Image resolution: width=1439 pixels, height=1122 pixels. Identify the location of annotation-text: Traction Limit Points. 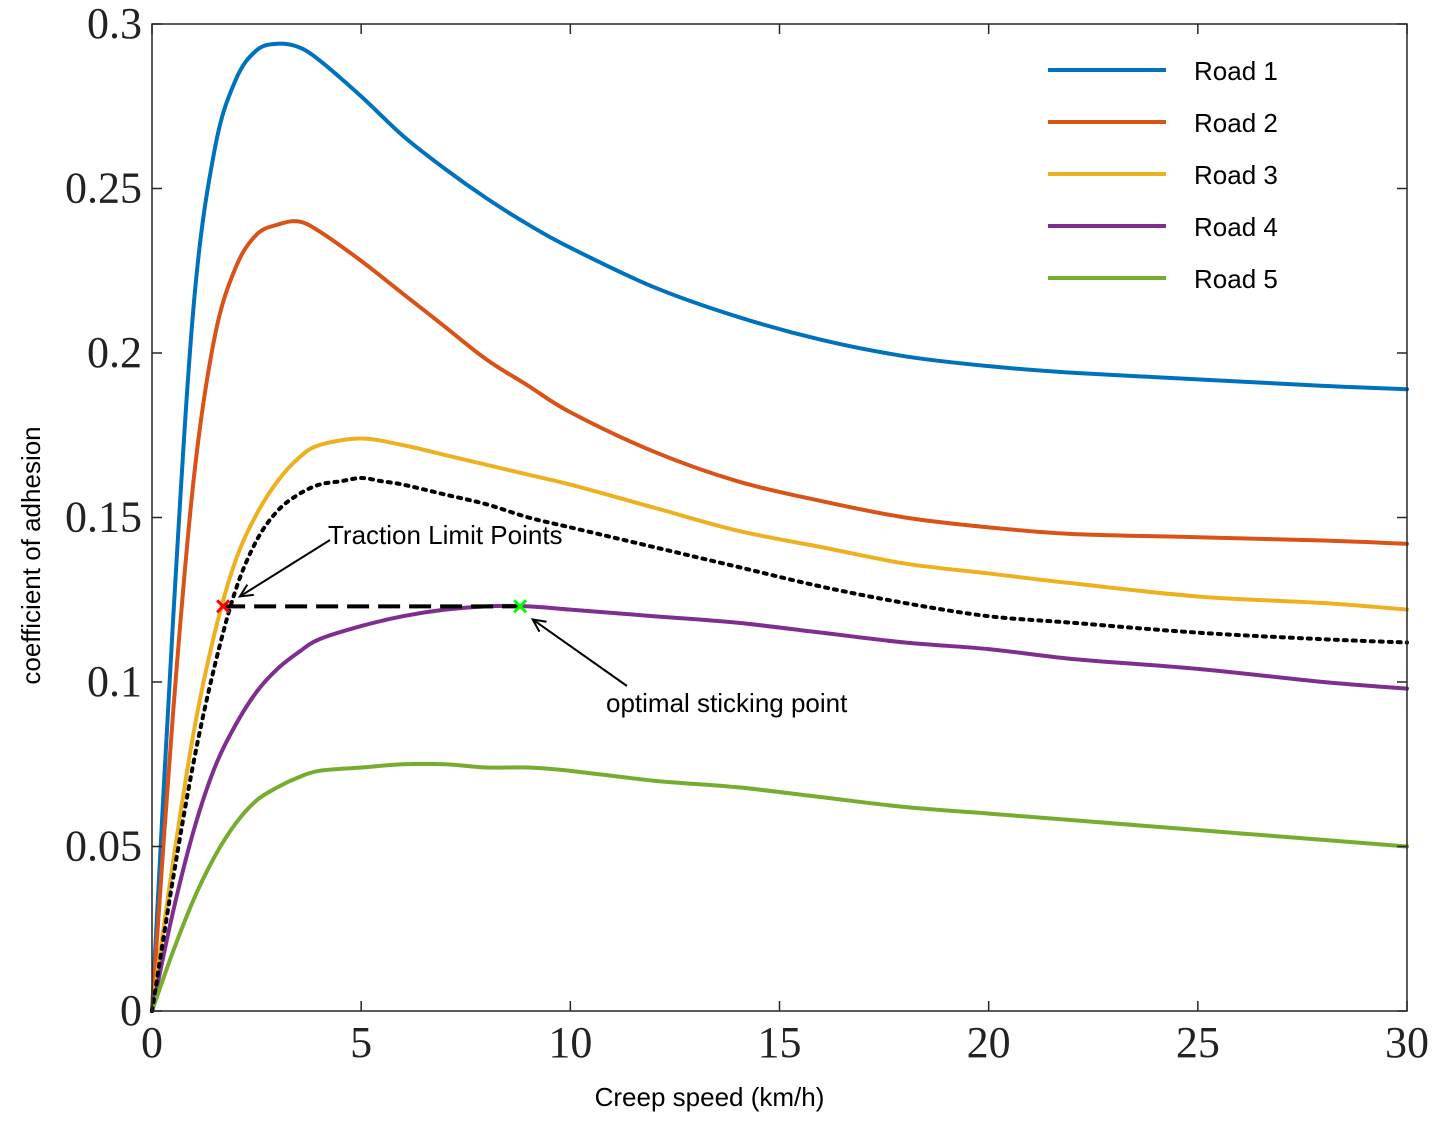
(445, 535).